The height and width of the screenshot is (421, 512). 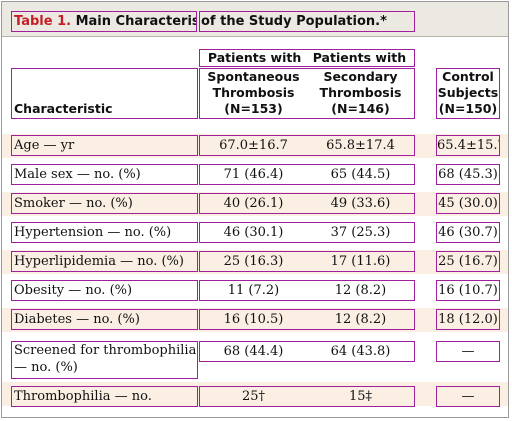 I want to click on table-number: Table 1., so click(x=43, y=21).